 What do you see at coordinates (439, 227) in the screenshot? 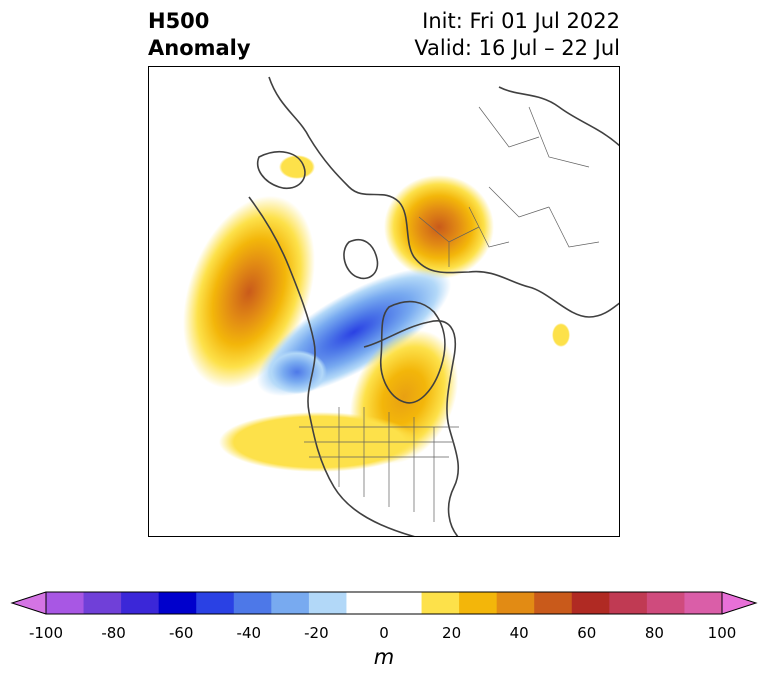
I see `positive-anomaly-scandinavia` at bounding box center [439, 227].